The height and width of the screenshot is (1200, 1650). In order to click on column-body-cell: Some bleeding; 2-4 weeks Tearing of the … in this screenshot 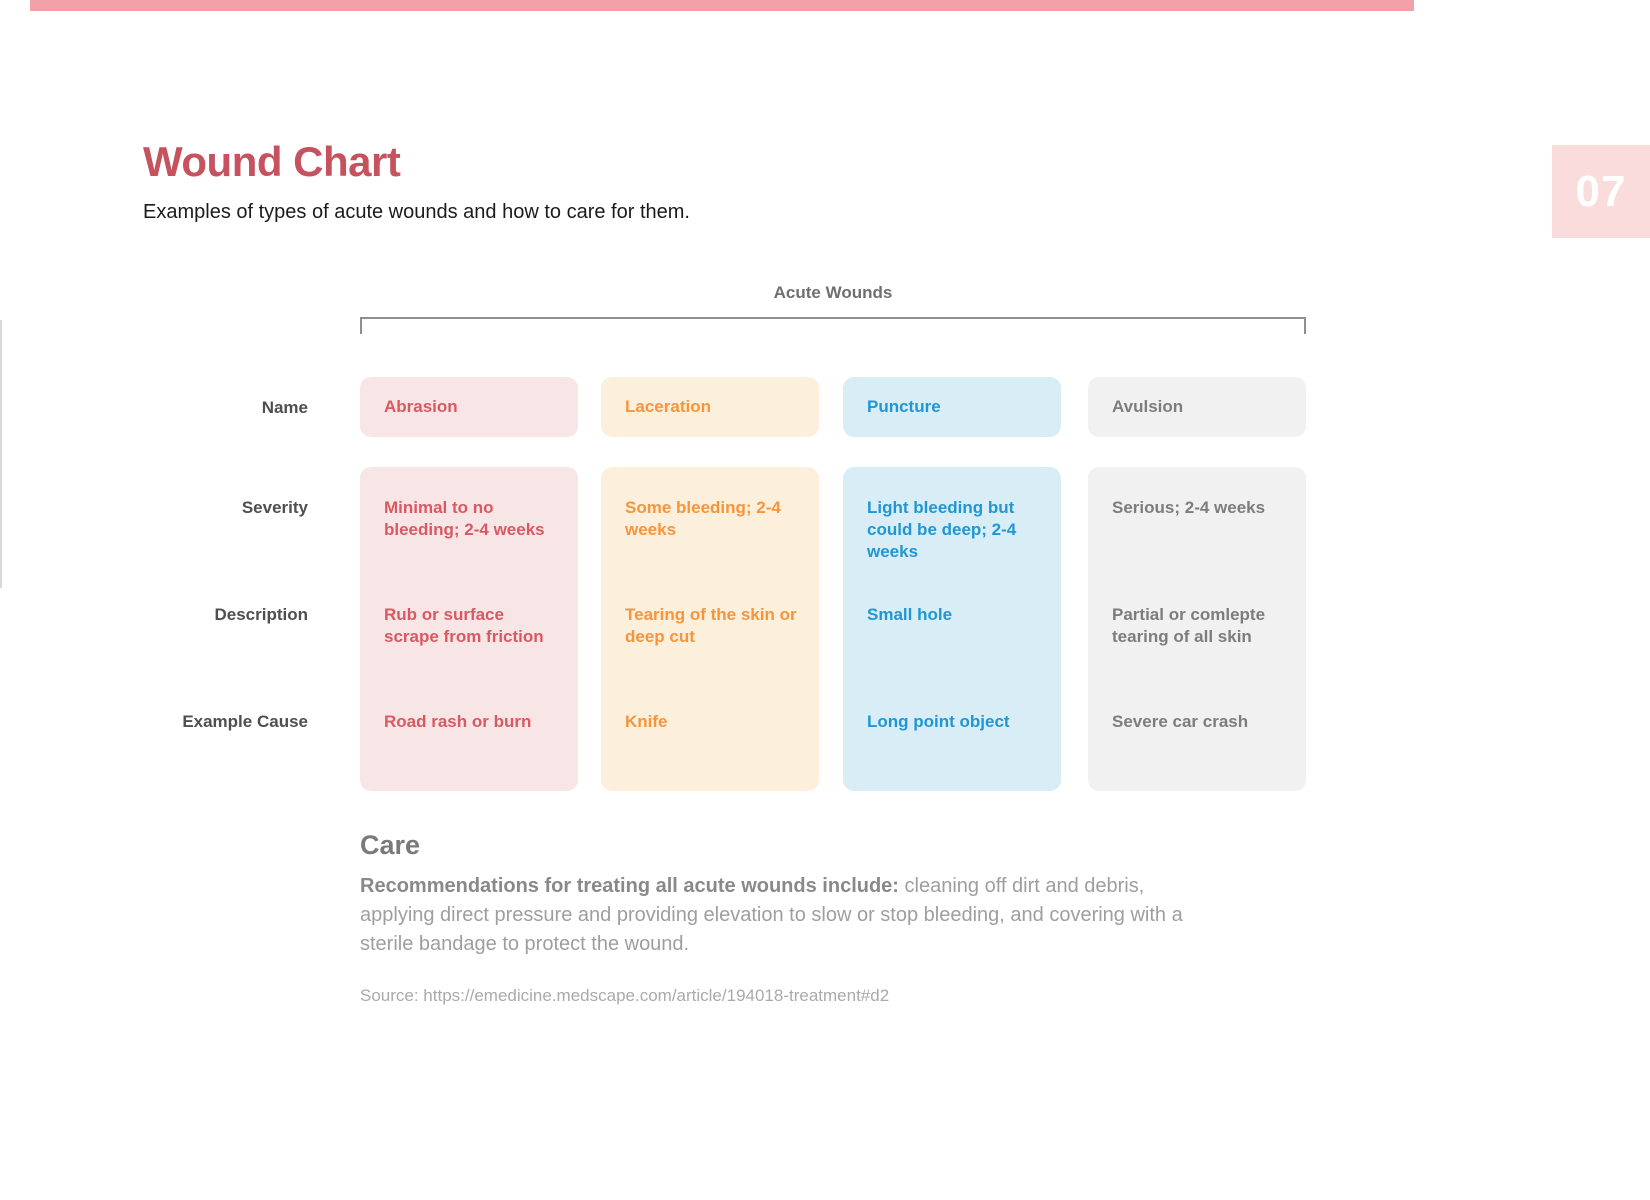, I will do `click(710, 629)`.